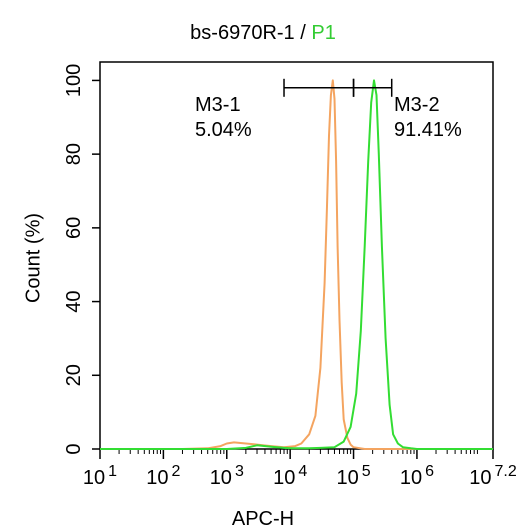 The height and width of the screenshot is (531, 526). Describe the element at coordinates (242, 33) in the screenshot. I see `chart-title-sample: bs-6970R-1` at that location.